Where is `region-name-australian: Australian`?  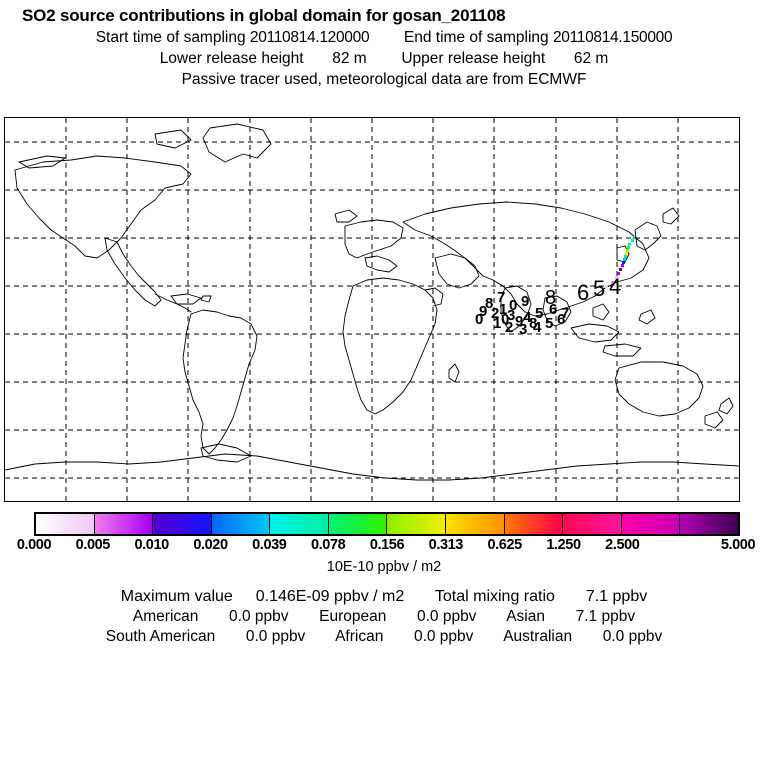
region-name-australian: Australian is located at coordinates (538, 636).